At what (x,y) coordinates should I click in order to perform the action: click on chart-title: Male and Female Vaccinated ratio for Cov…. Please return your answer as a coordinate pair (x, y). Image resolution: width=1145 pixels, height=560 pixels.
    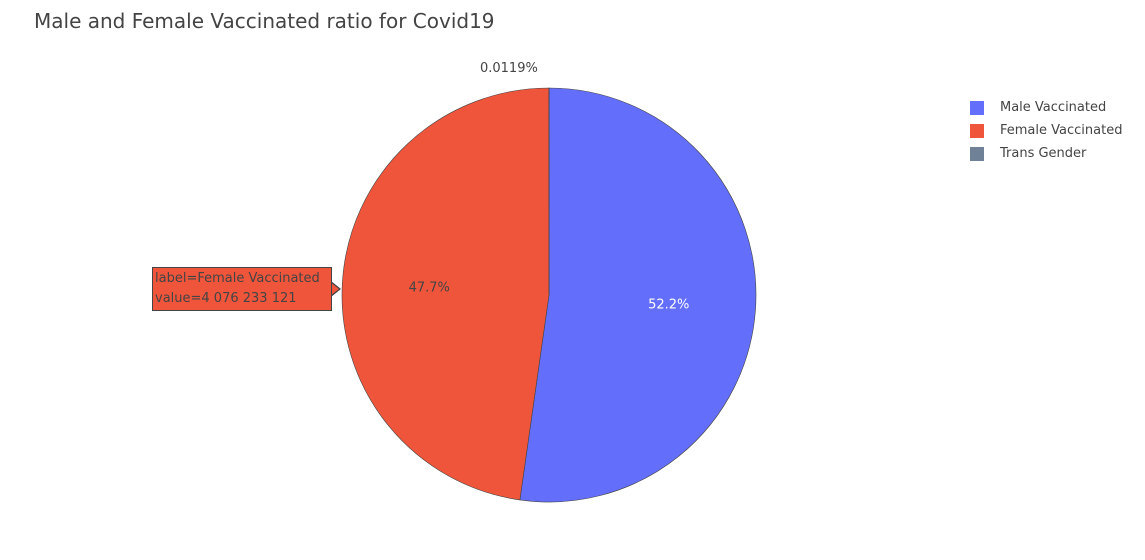
    Looking at the image, I should click on (264, 21).